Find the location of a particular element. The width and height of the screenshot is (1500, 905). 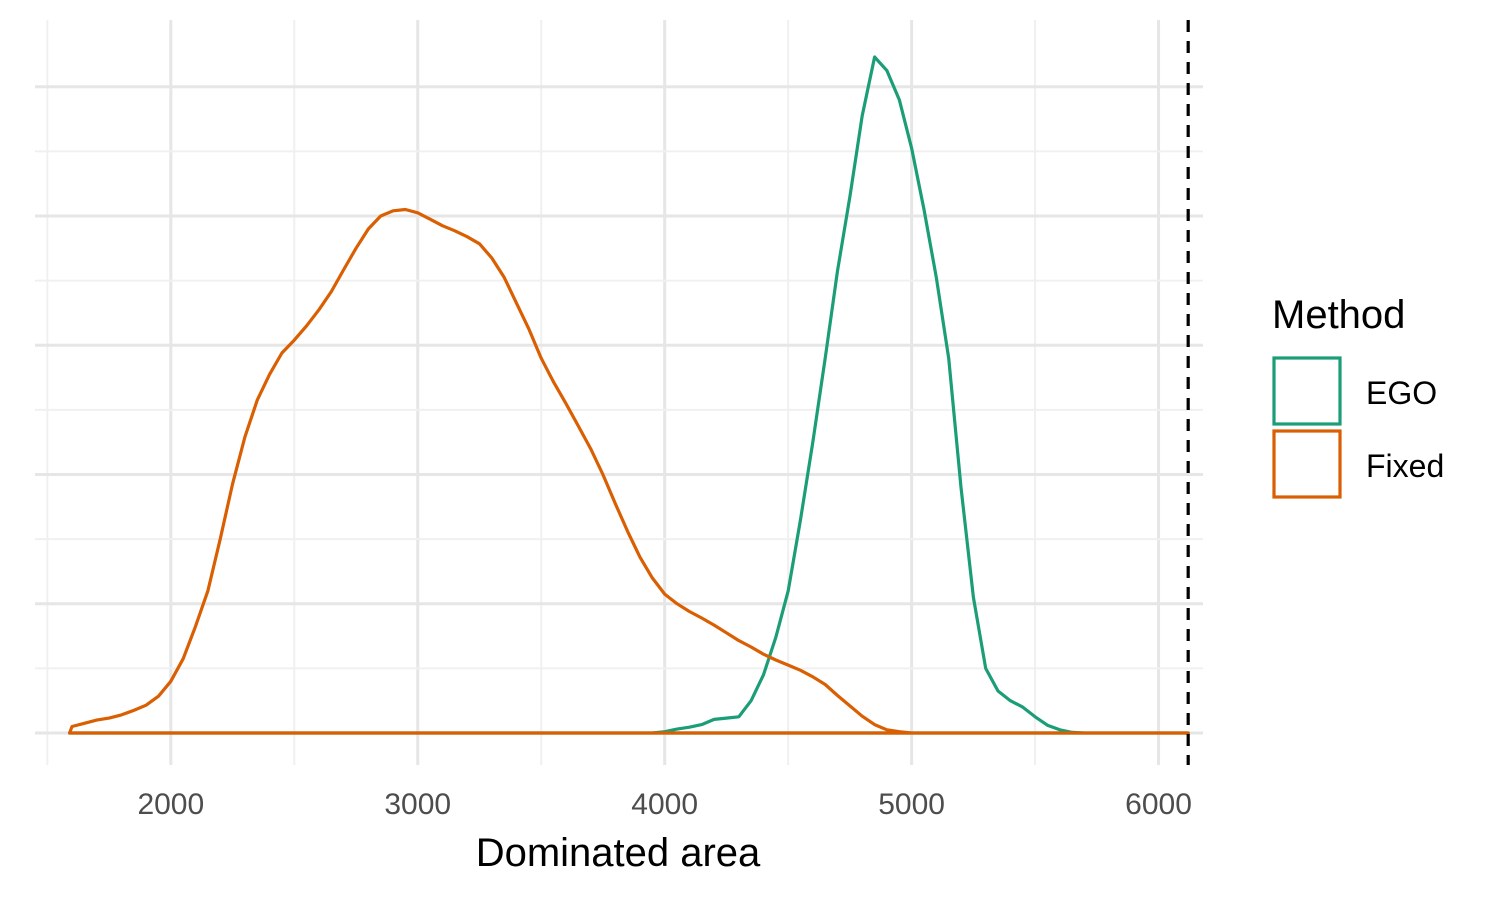

legend: Method EGO Fixed is located at coordinates (1358, 396).